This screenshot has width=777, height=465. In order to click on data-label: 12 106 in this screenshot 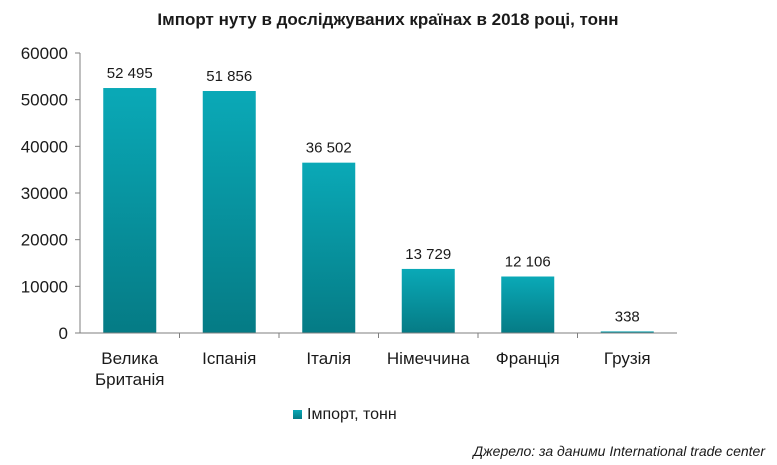, I will do `click(528, 262)`.